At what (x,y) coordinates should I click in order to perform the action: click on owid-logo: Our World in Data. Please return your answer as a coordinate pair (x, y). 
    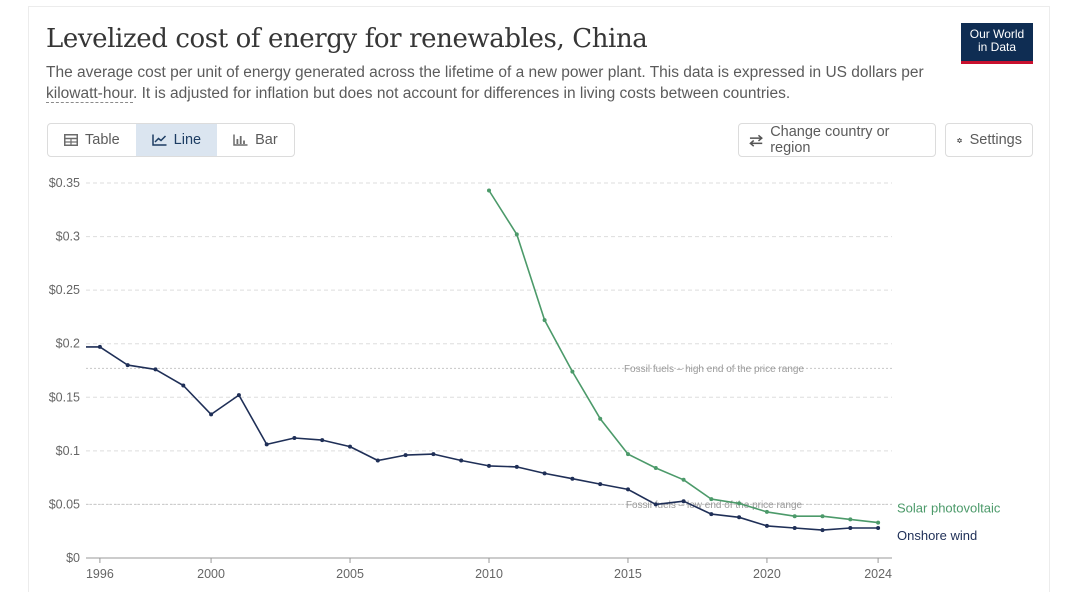
    Looking at the image, I should click on (997, 43).